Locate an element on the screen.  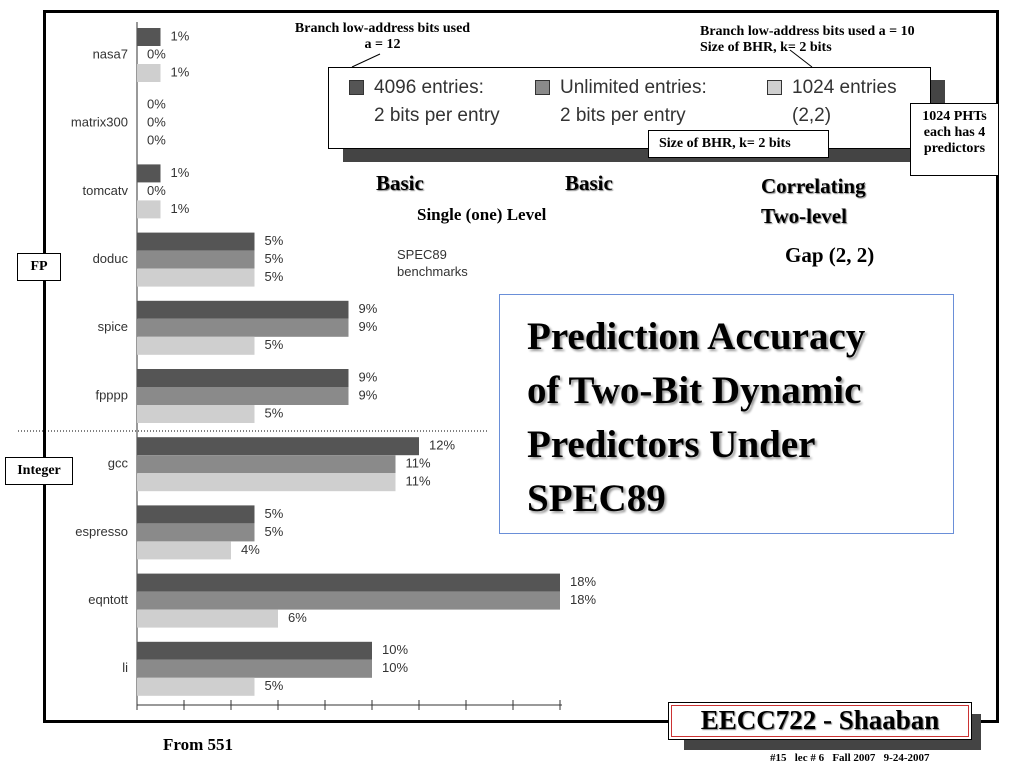
y-tick-label: spice is located at coordinates (113, 326).